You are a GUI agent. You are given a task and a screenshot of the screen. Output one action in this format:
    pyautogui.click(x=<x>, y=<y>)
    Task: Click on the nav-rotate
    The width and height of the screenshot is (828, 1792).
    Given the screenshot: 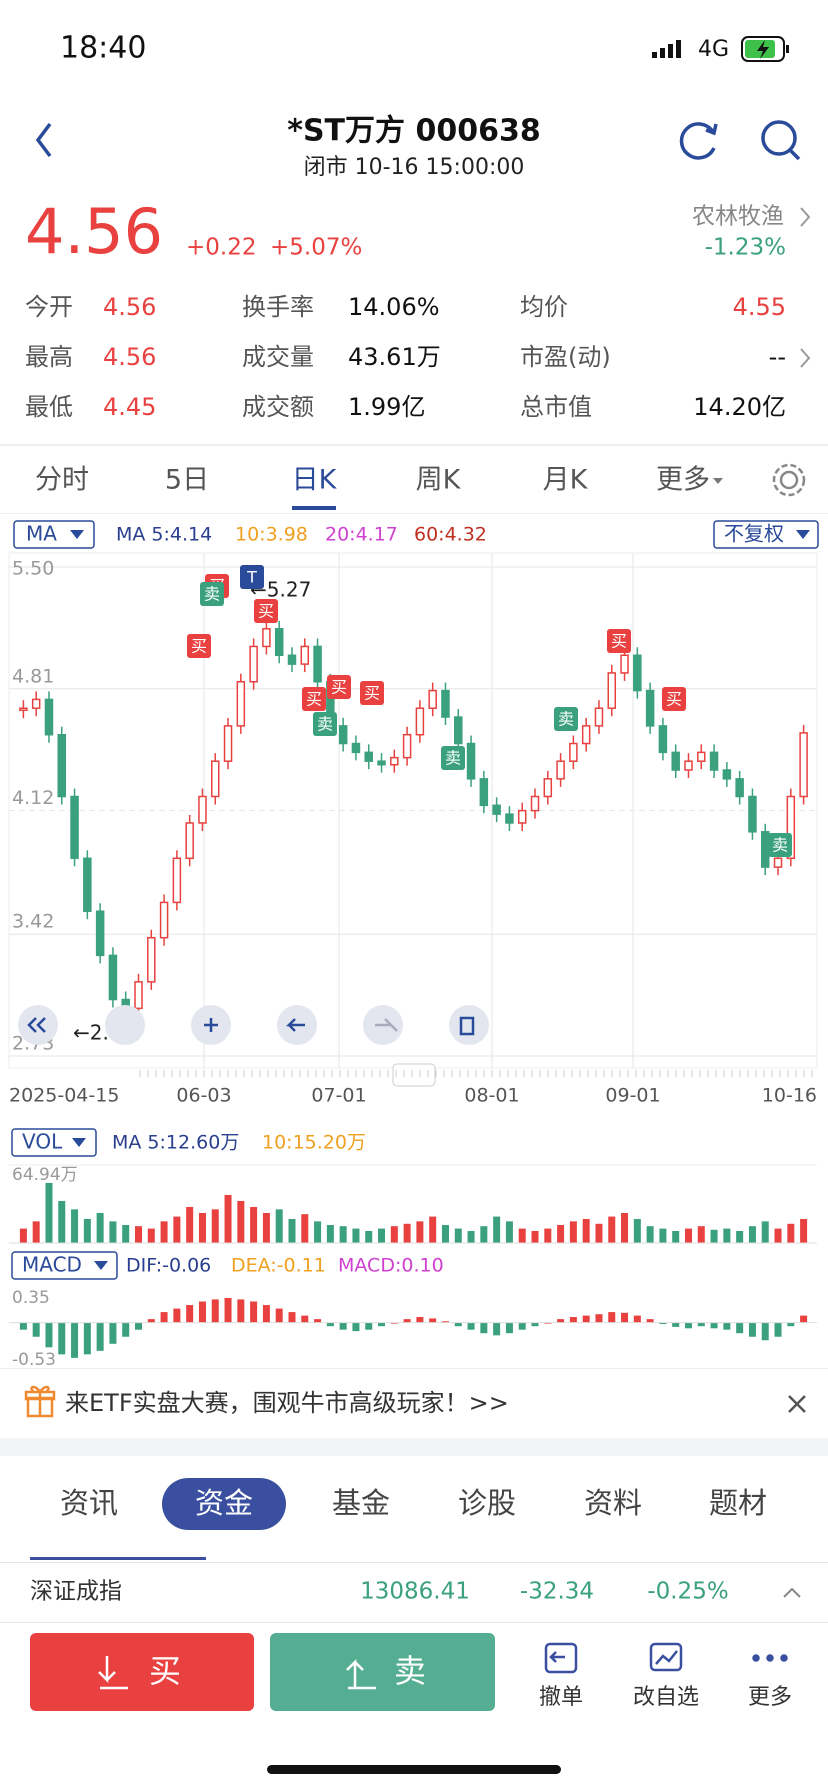 What is the action you would take?
    pyautogui.click(x=469, y=1025)
    